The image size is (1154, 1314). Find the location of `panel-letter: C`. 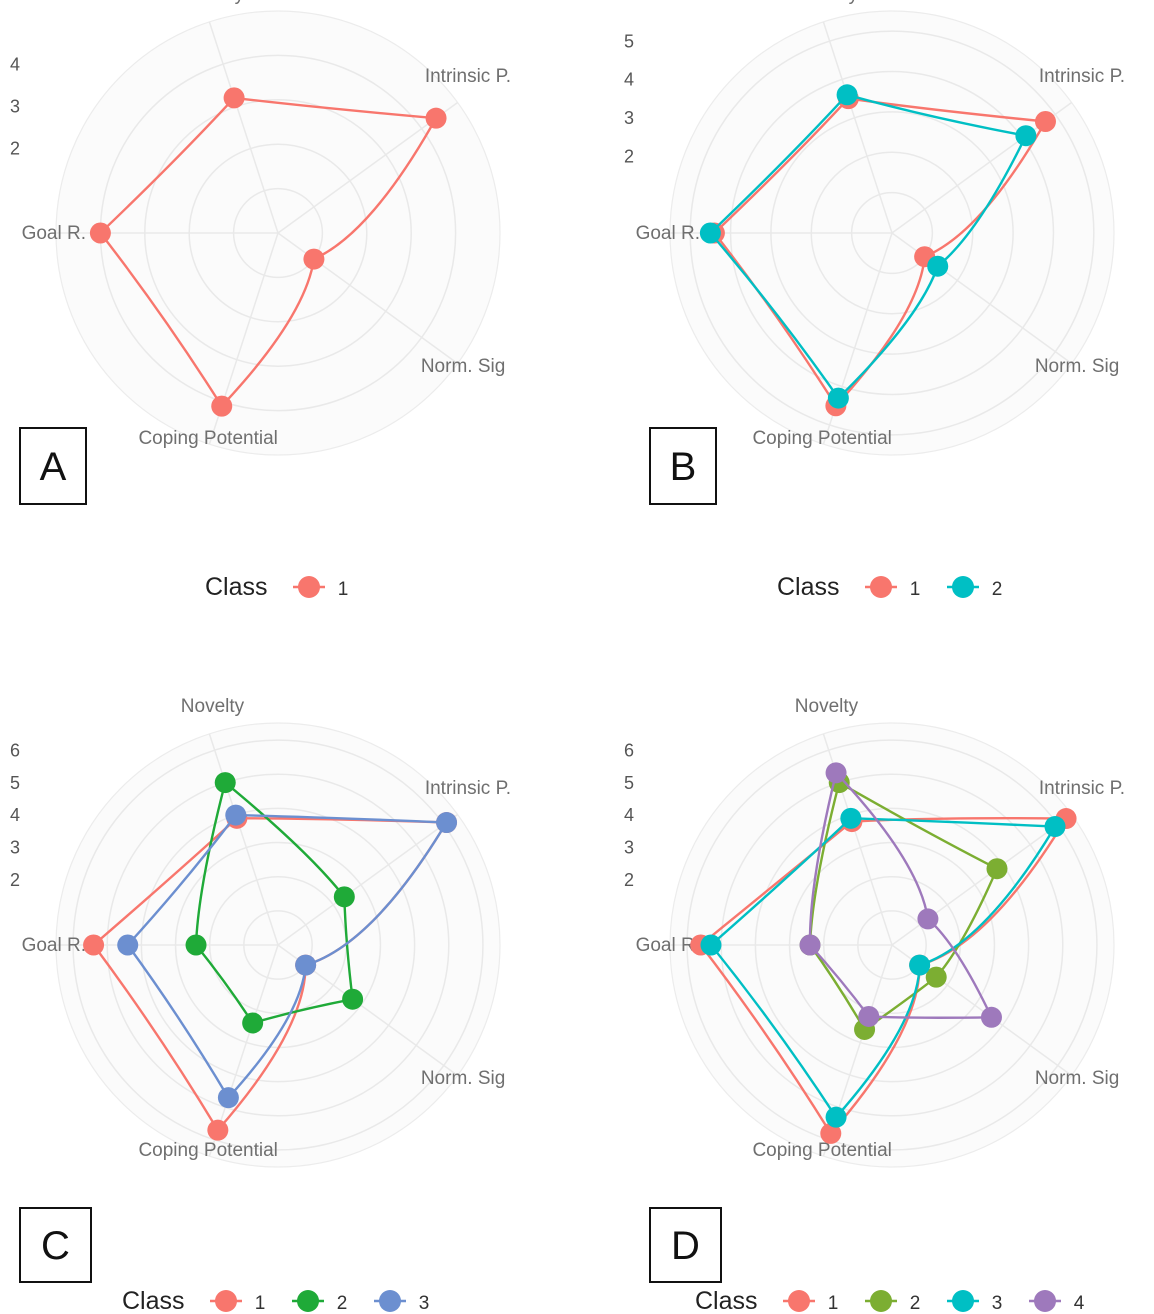

panel-letter: C is located at coordinates (55, 1246).